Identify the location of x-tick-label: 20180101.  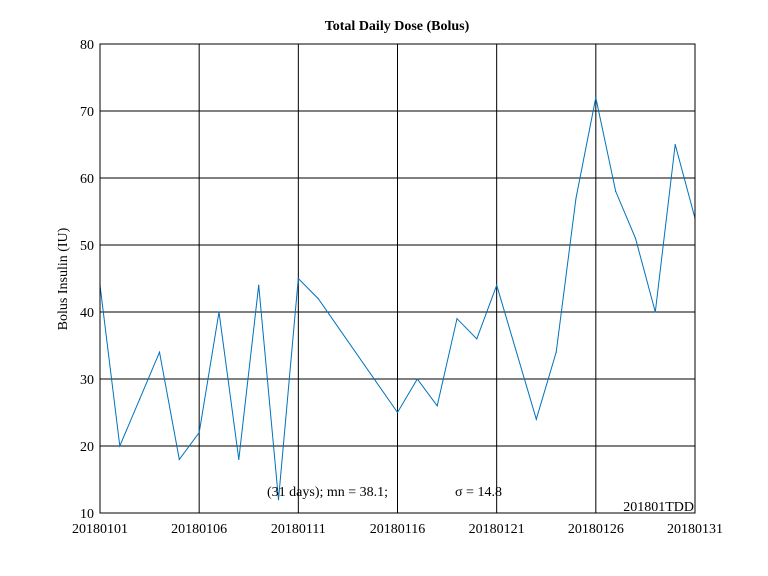
(100, 529).